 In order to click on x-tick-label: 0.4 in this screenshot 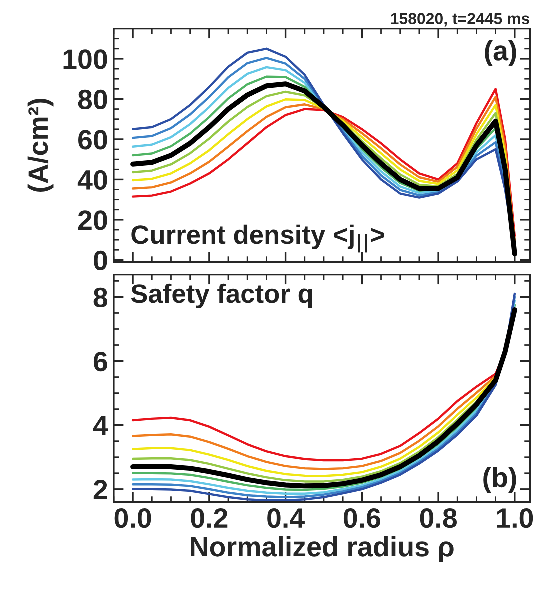, I will do `click(286, 518)`.